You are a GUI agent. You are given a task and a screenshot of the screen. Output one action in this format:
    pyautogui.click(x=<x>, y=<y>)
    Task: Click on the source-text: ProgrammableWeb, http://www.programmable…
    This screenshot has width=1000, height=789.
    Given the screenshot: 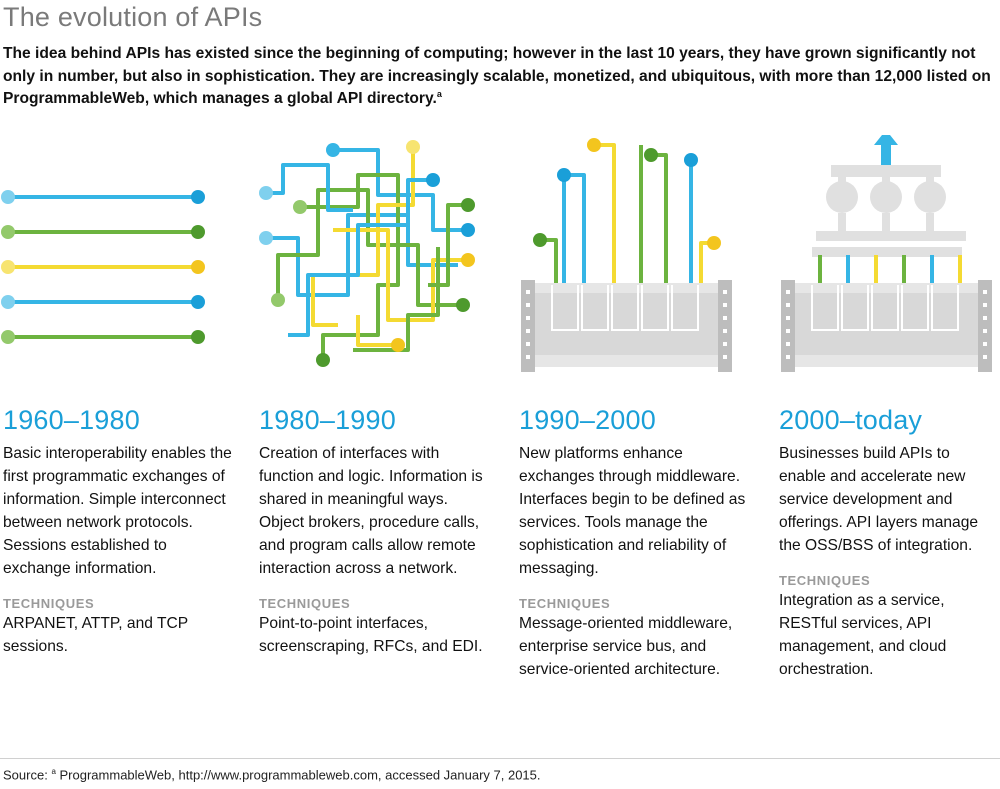 What is the action you would take?
    pyautogui.click(x=300, y=775)
    